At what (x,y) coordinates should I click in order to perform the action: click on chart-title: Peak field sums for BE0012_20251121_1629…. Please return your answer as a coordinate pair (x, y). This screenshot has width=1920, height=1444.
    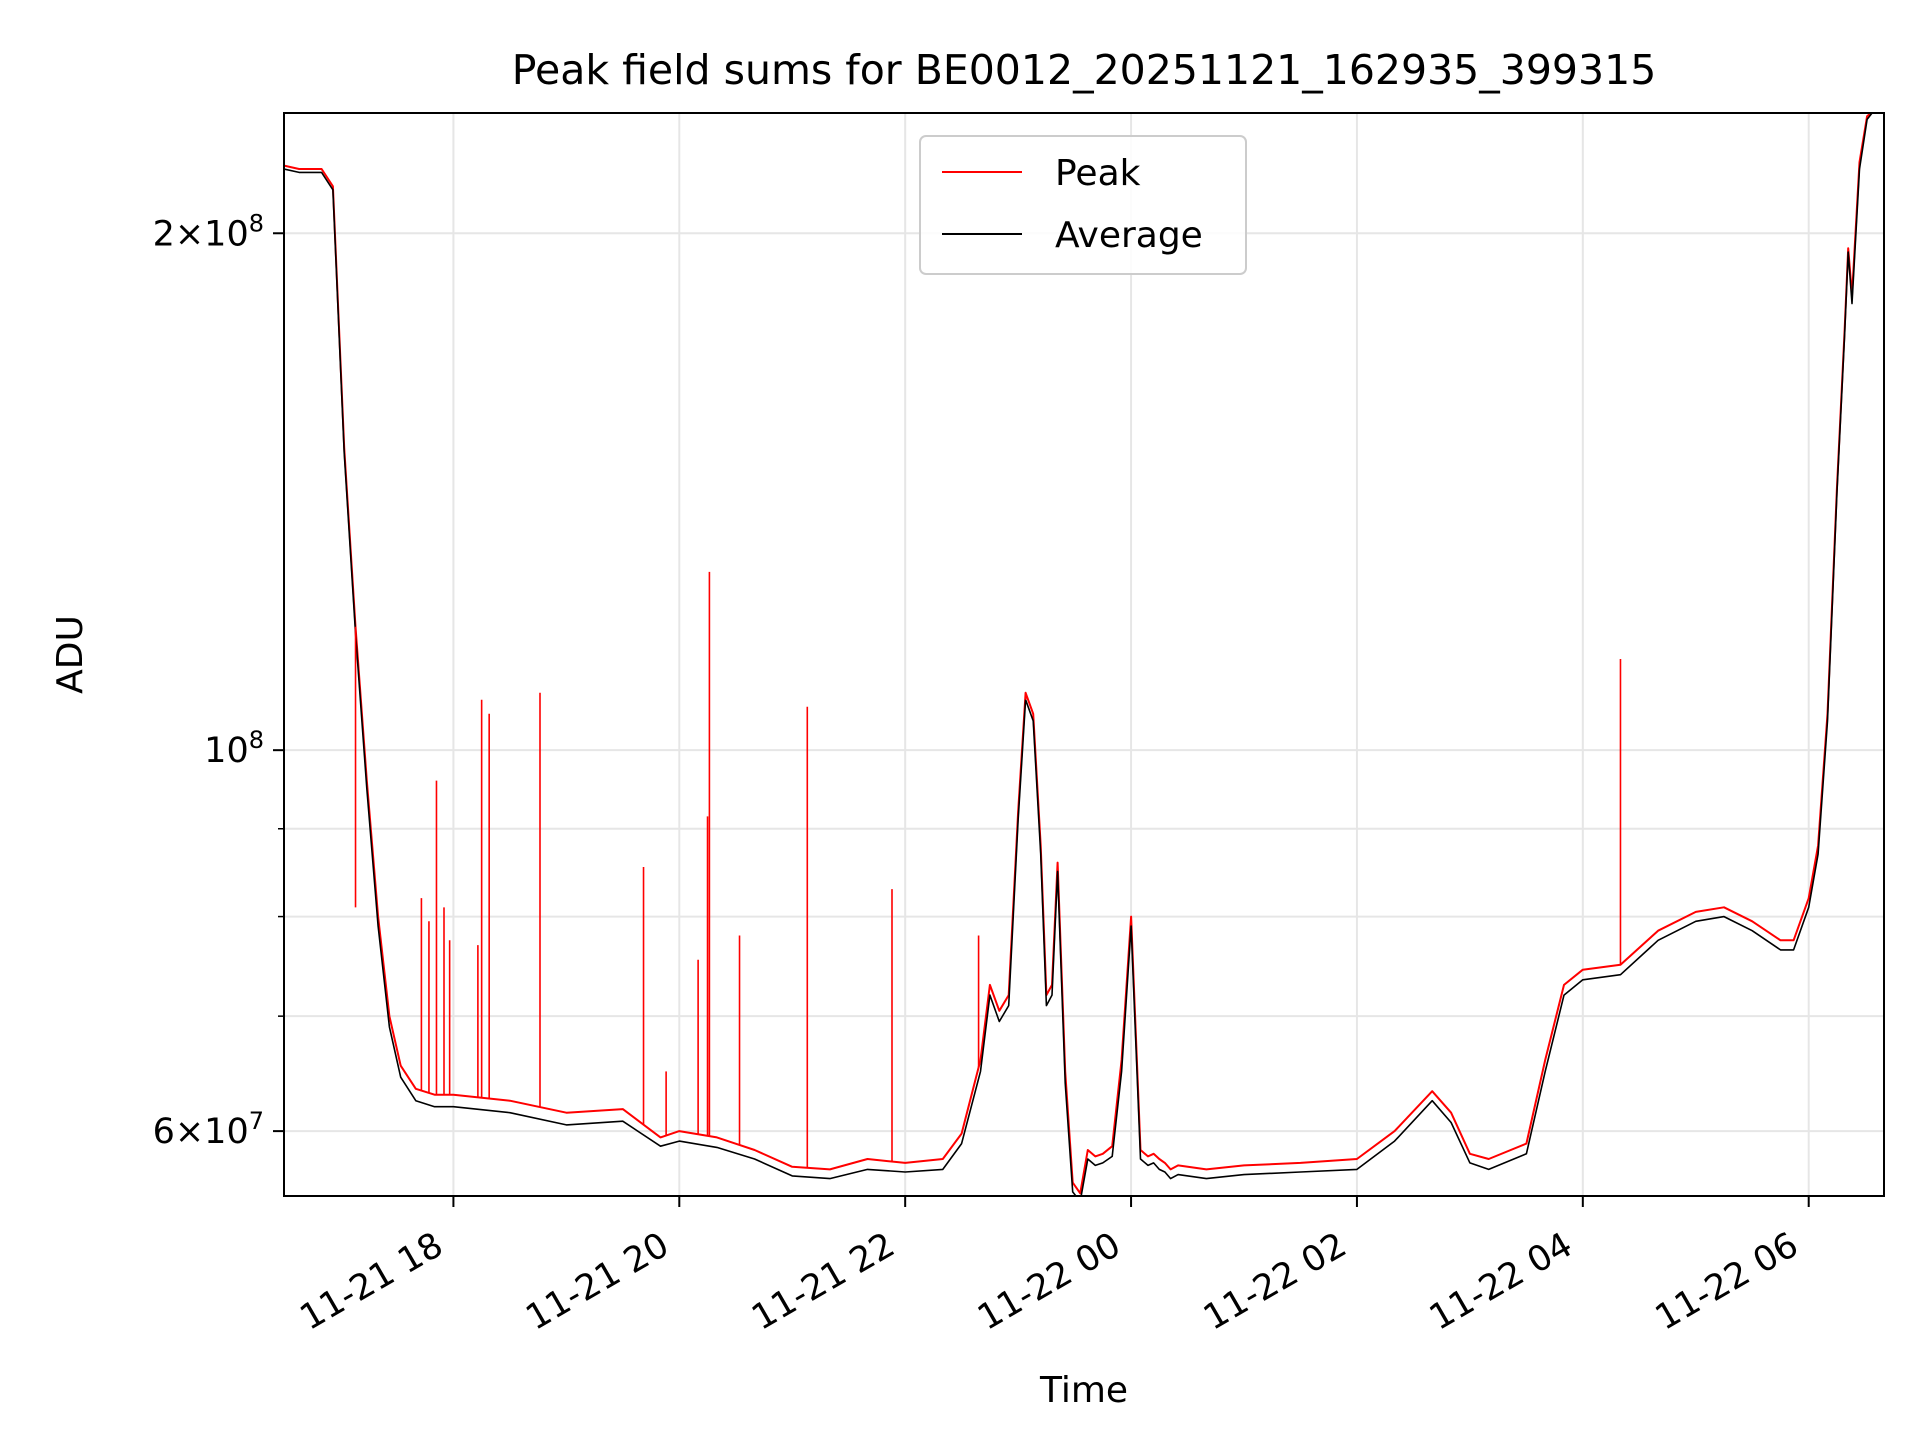
    Looking at the image, I should click on (1084, 70).